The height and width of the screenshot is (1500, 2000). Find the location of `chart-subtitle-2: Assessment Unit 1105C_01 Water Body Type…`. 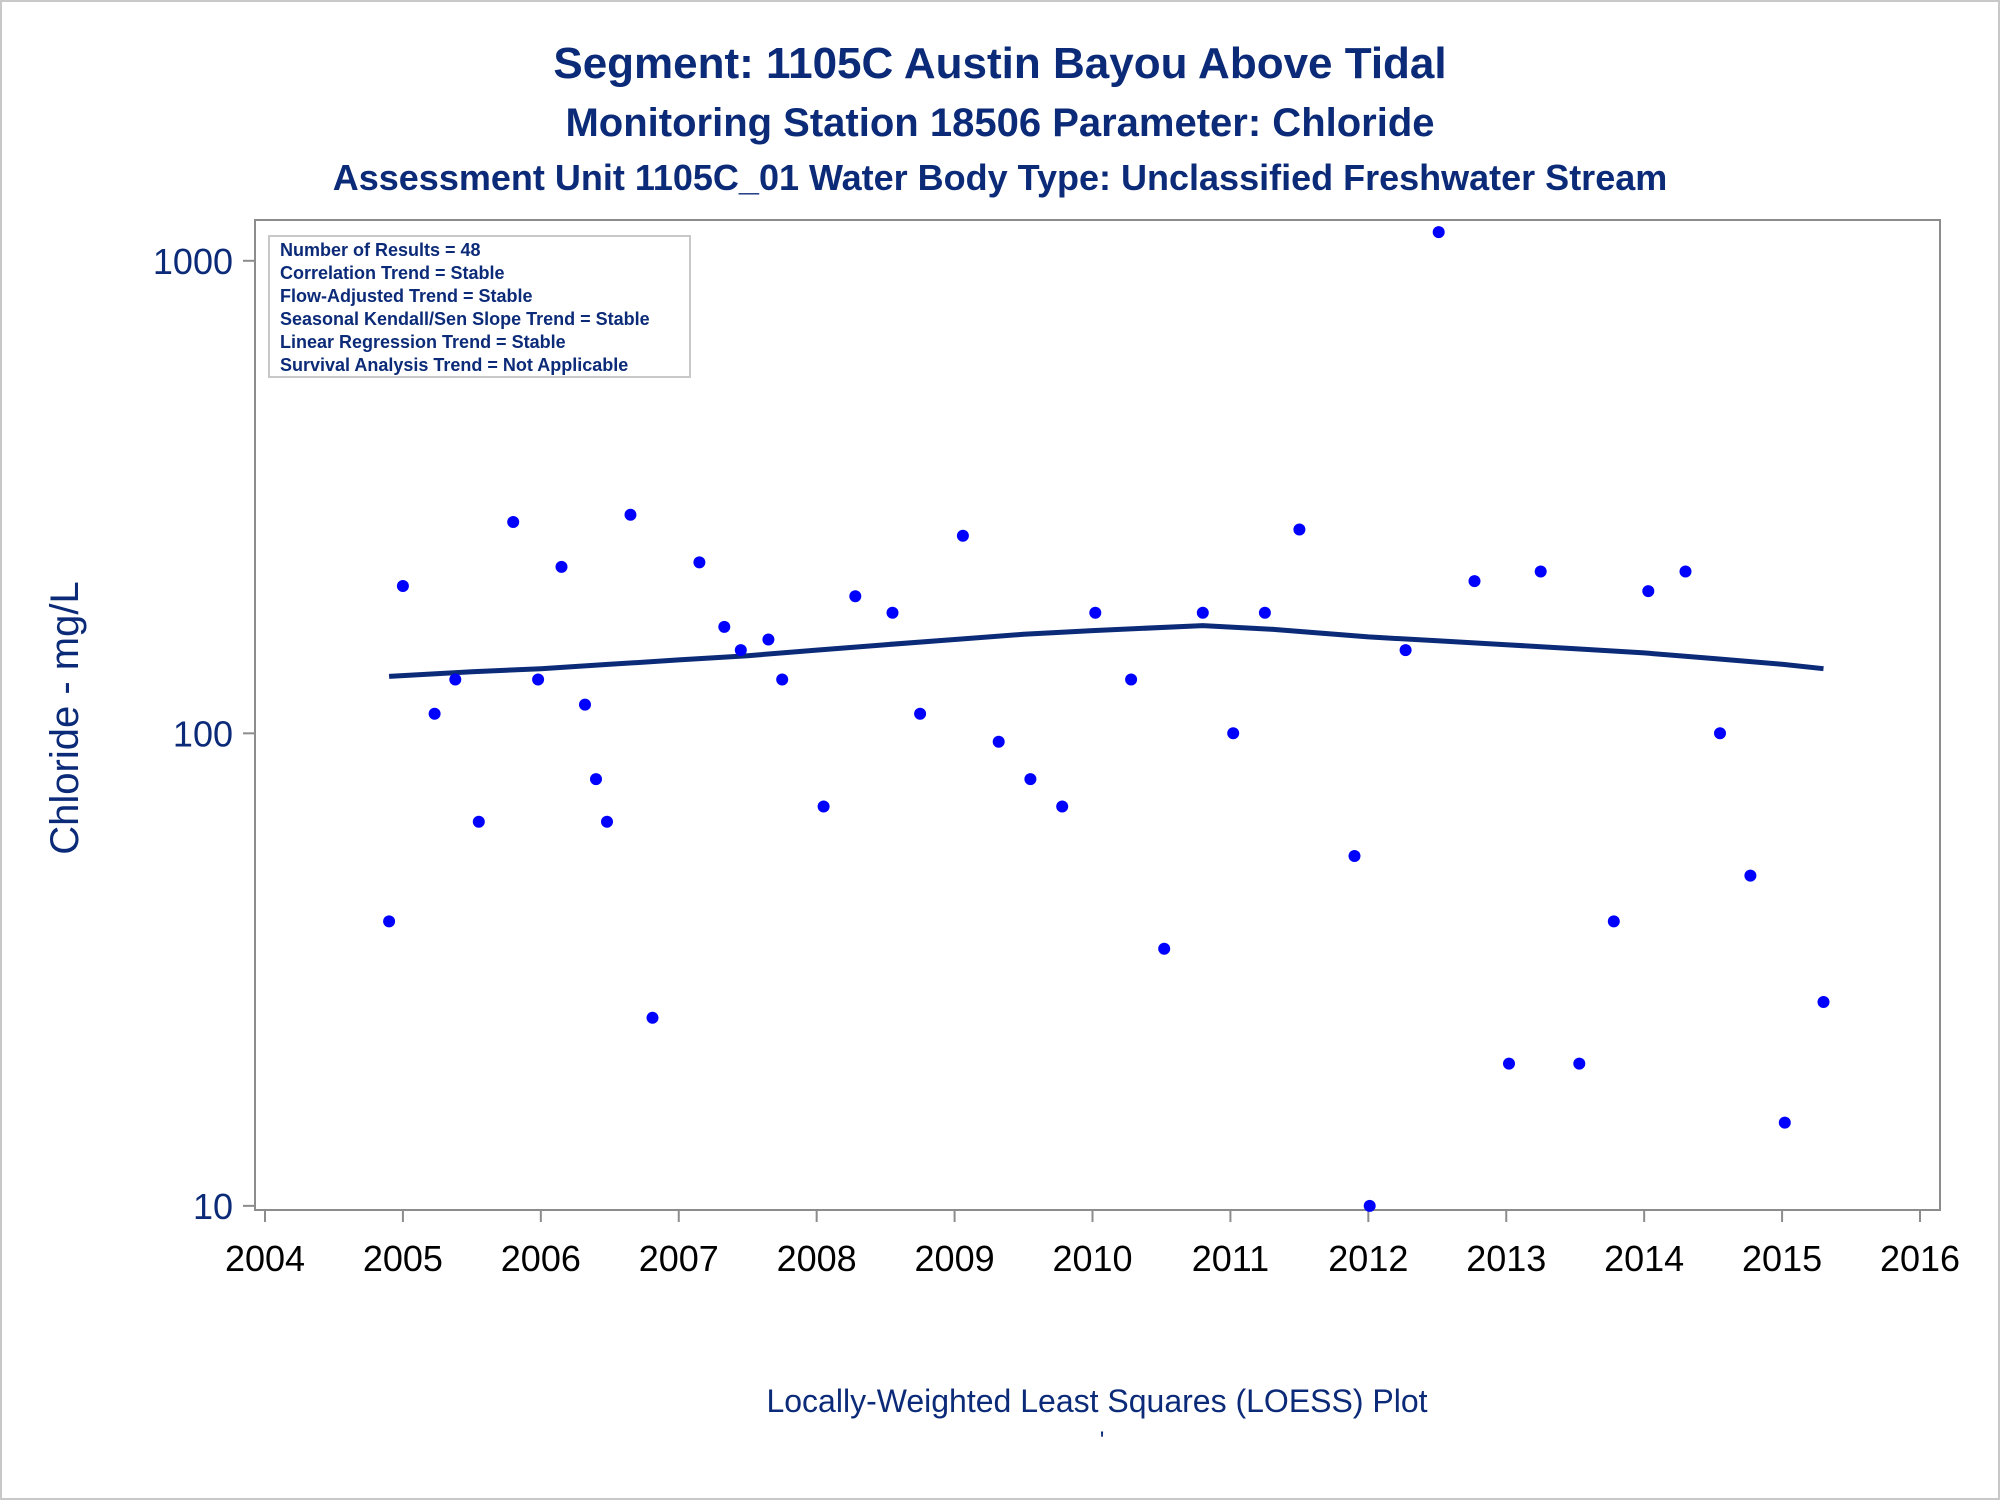

chart-subtitle-2: Assessment Unit 1105C_01 Water Body Type… is located at coordinates (1000, 177).